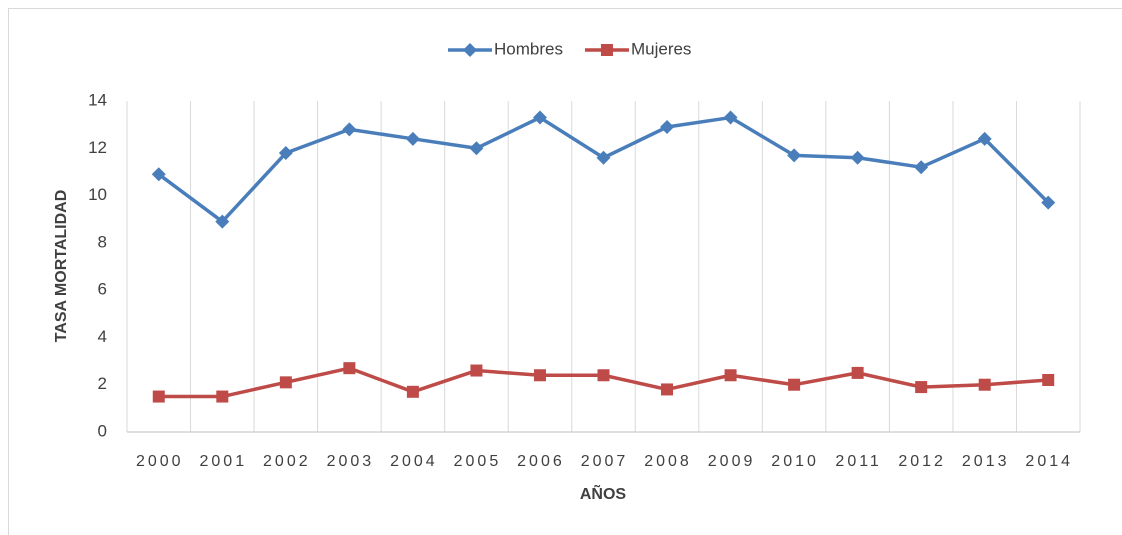 The width and height of the screenshot is (1122, 535). I want to click on x-tick-label: 2000, so click(160, 461).